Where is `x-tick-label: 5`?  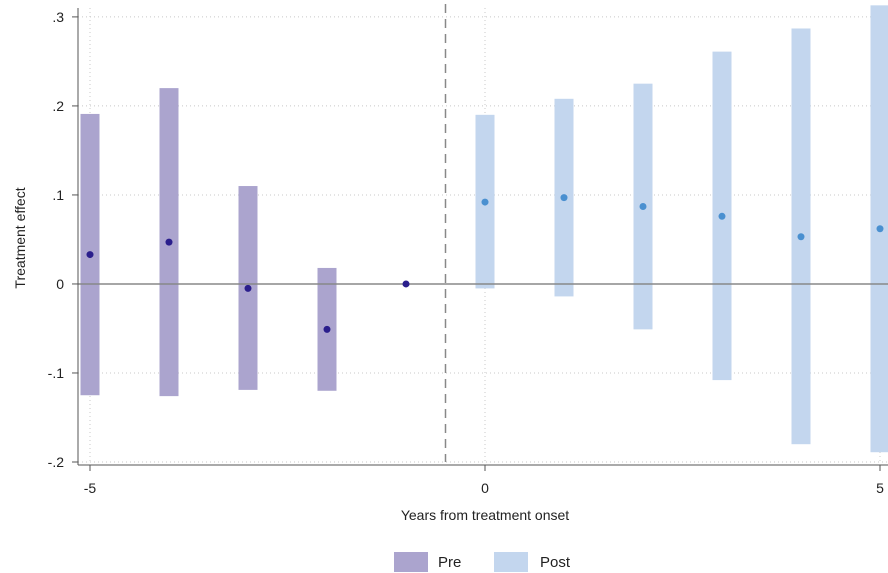
x-tick-label: 5 is located at coordinates (880, 488).